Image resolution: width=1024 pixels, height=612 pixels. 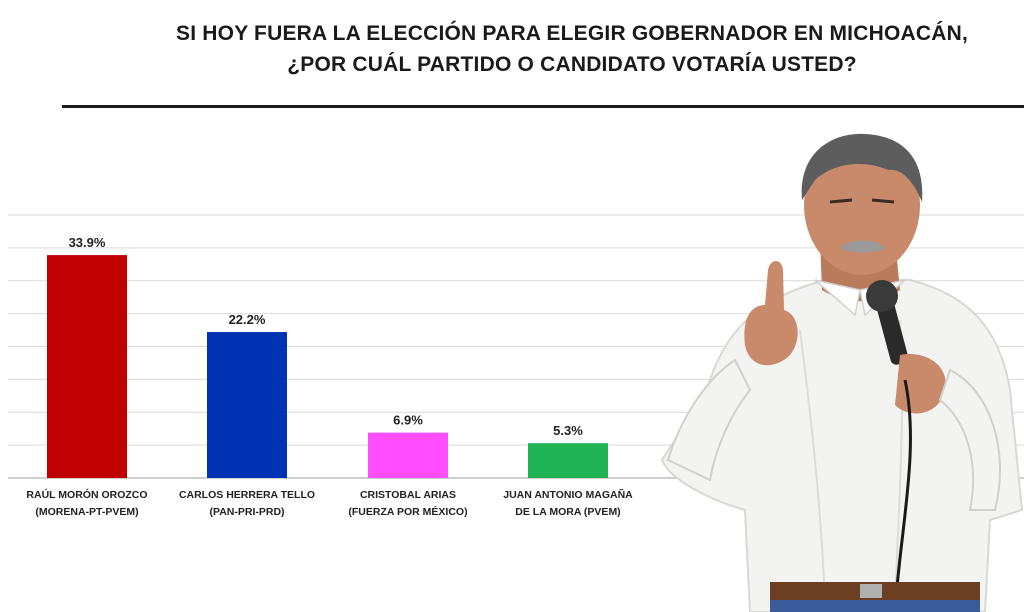 What do you see at coordinates (87, 495) in the screenshot?
I see `category-label-line-1: RAÚL MORÓN OROZCO` at bounding box center [87, 495].